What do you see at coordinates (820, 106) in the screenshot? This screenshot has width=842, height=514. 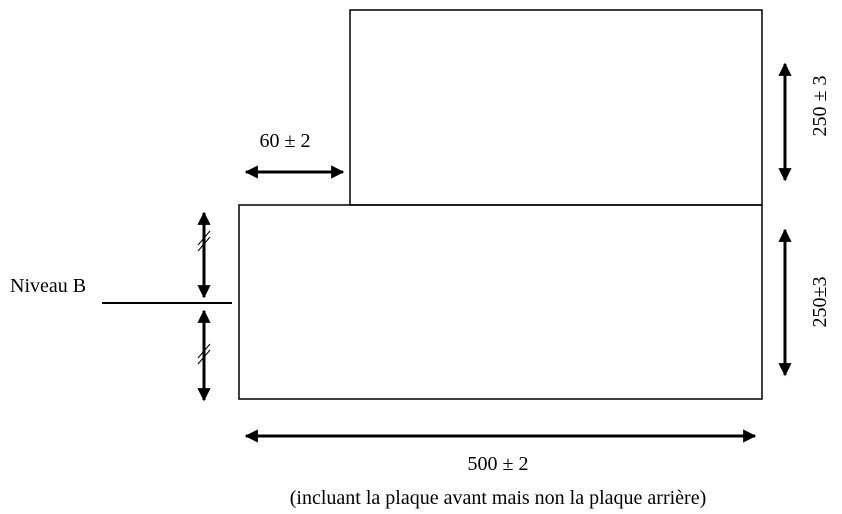 I see `upper-height-label: 250 ± 3` at bounding box center [820, 106].